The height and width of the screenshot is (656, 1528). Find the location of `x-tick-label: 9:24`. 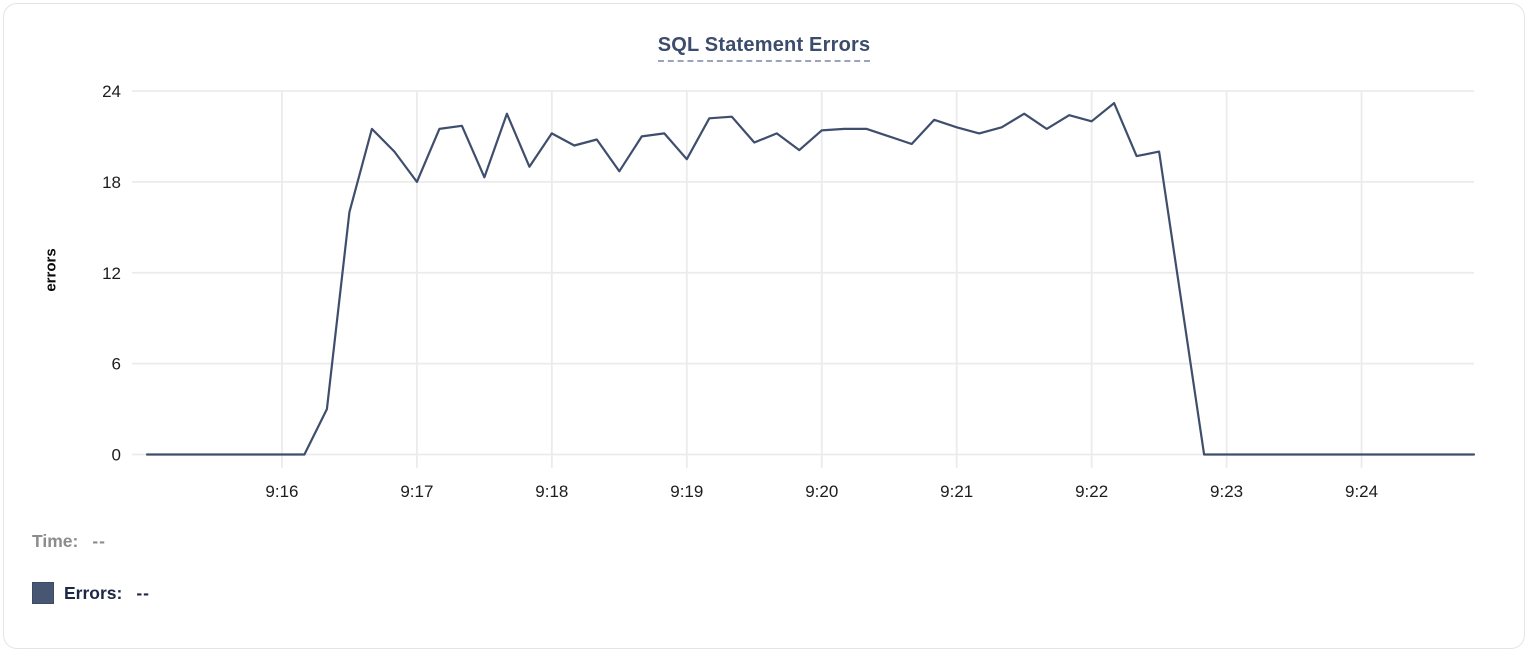

x-tick-label: 9:24 is located at coordinates (1361, 491).